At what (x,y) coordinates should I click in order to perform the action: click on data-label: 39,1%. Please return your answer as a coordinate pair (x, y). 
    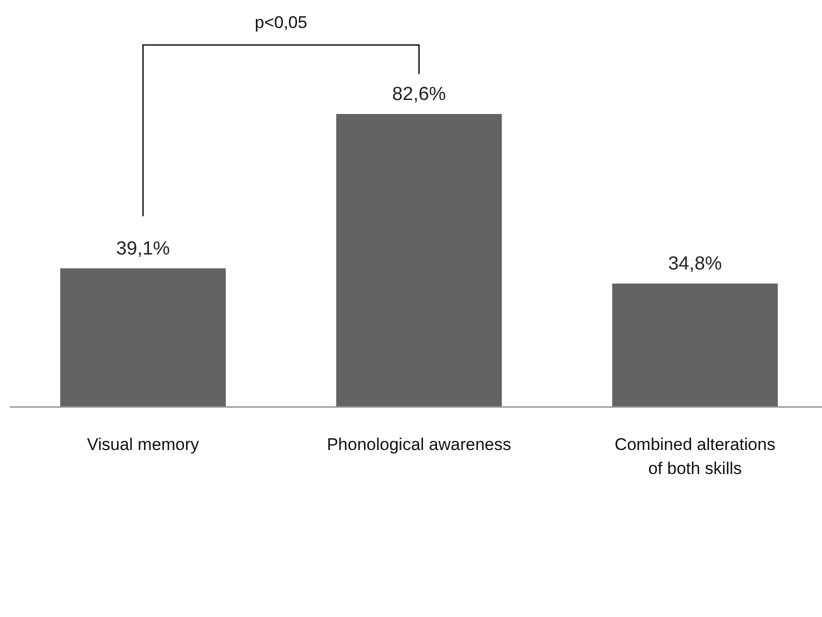
    Looking at the image, I should click on (143, 249).